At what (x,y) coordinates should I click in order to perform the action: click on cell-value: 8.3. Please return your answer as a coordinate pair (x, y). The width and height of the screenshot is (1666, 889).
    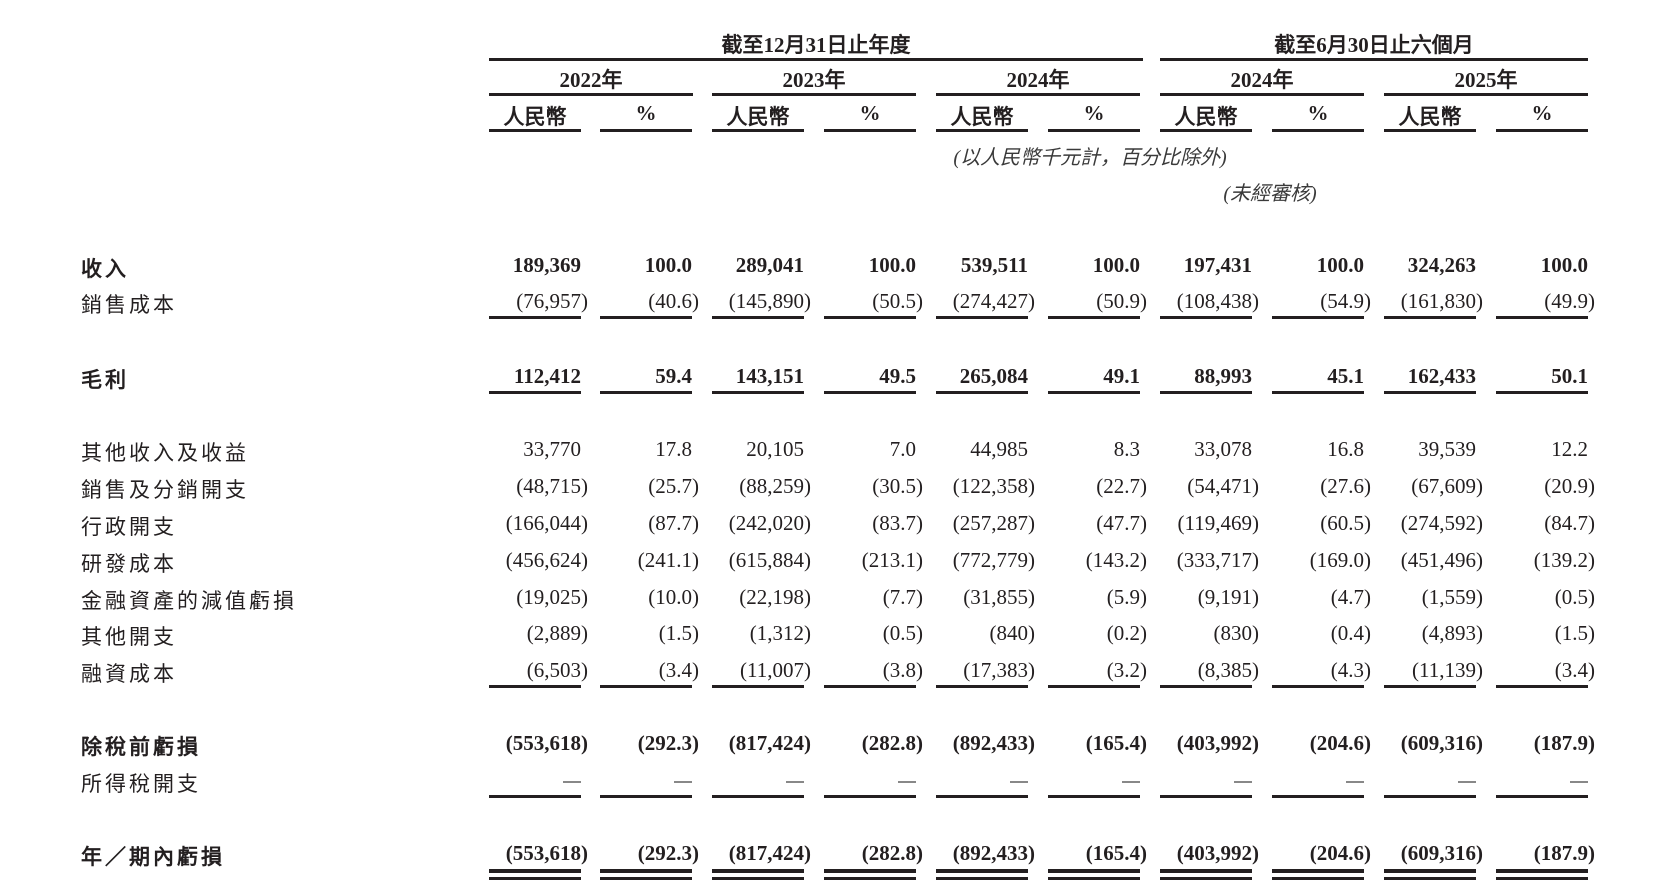
    Looking at the image, I should click on (1126, 449).